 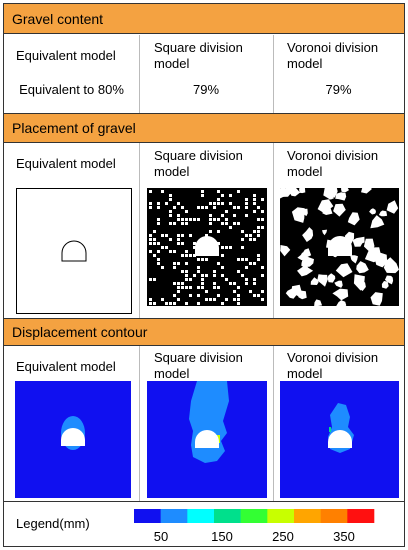 What do you see at coordinates (273, 423) in the screenshot?
I see `divider` at bounding box center [273, 423].